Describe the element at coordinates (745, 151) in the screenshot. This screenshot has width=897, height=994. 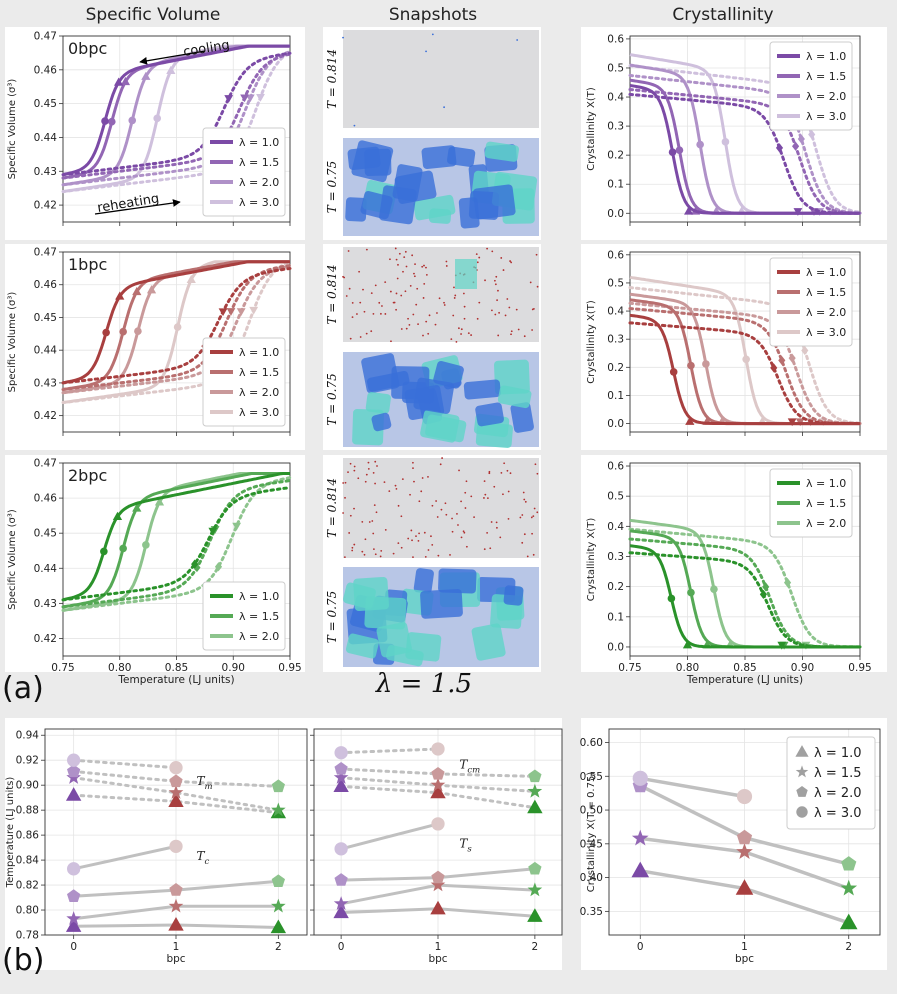
I see `cr-heating-curve` at that location.